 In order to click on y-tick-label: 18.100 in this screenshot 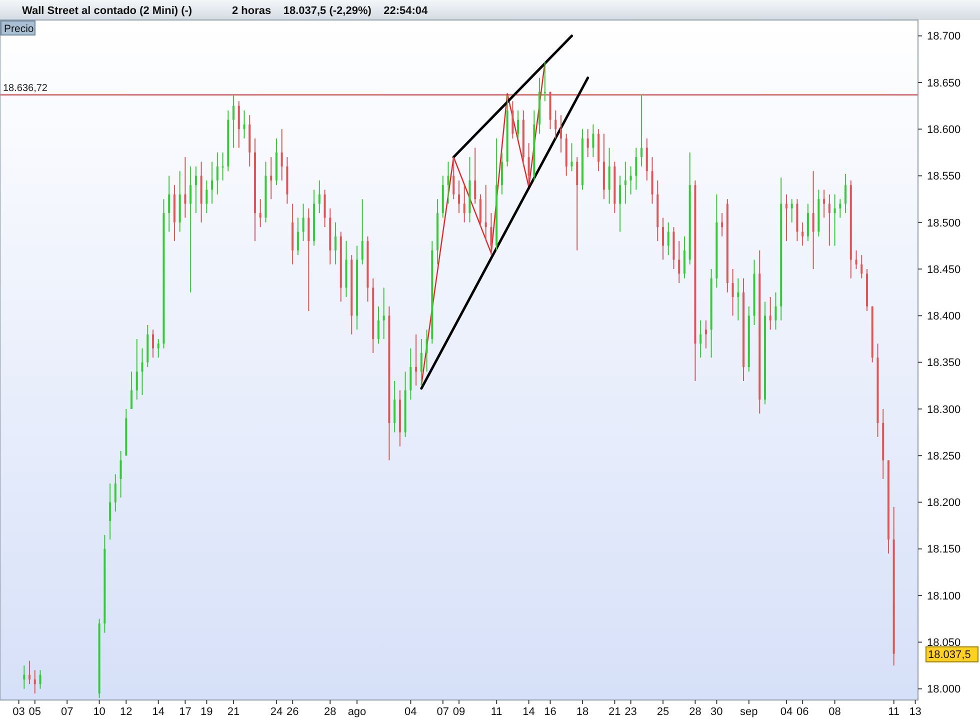, I will do `click(944, 596)`.